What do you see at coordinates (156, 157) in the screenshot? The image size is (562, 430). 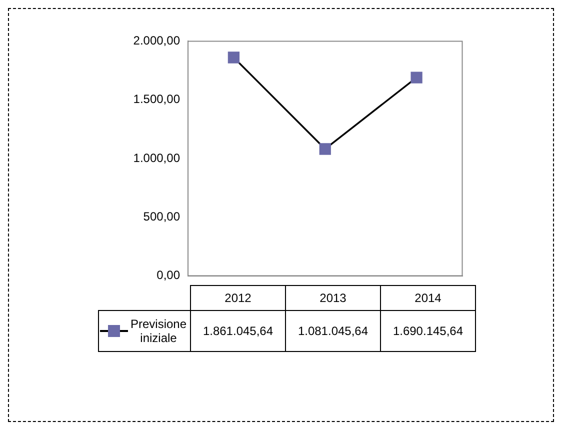 I see `y-tick-label: 1.000,00` at bounding box center [156, 157].